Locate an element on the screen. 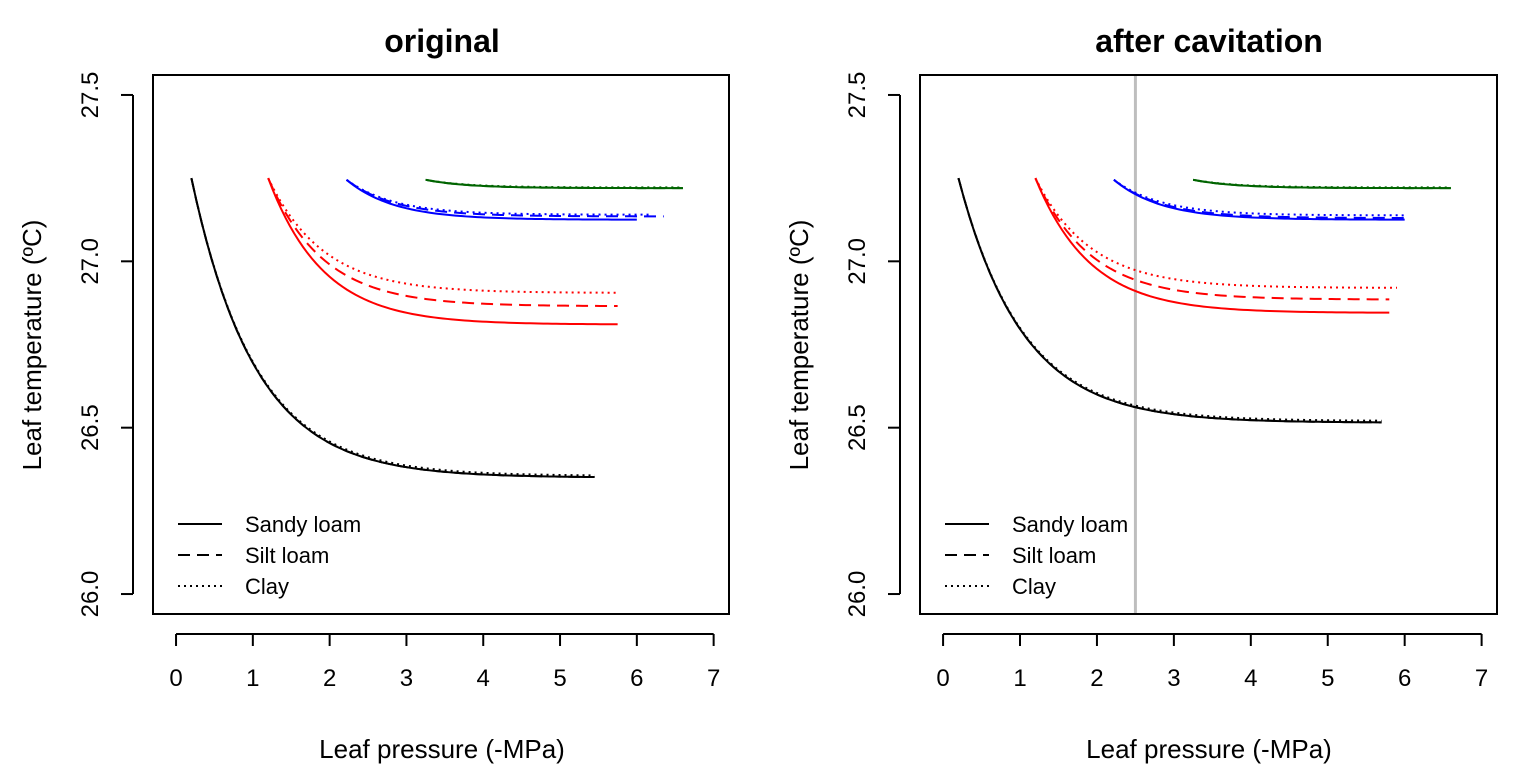 The image size is (1536, 768). chart-title: after cavitation is located at coordinates (1209, 41).